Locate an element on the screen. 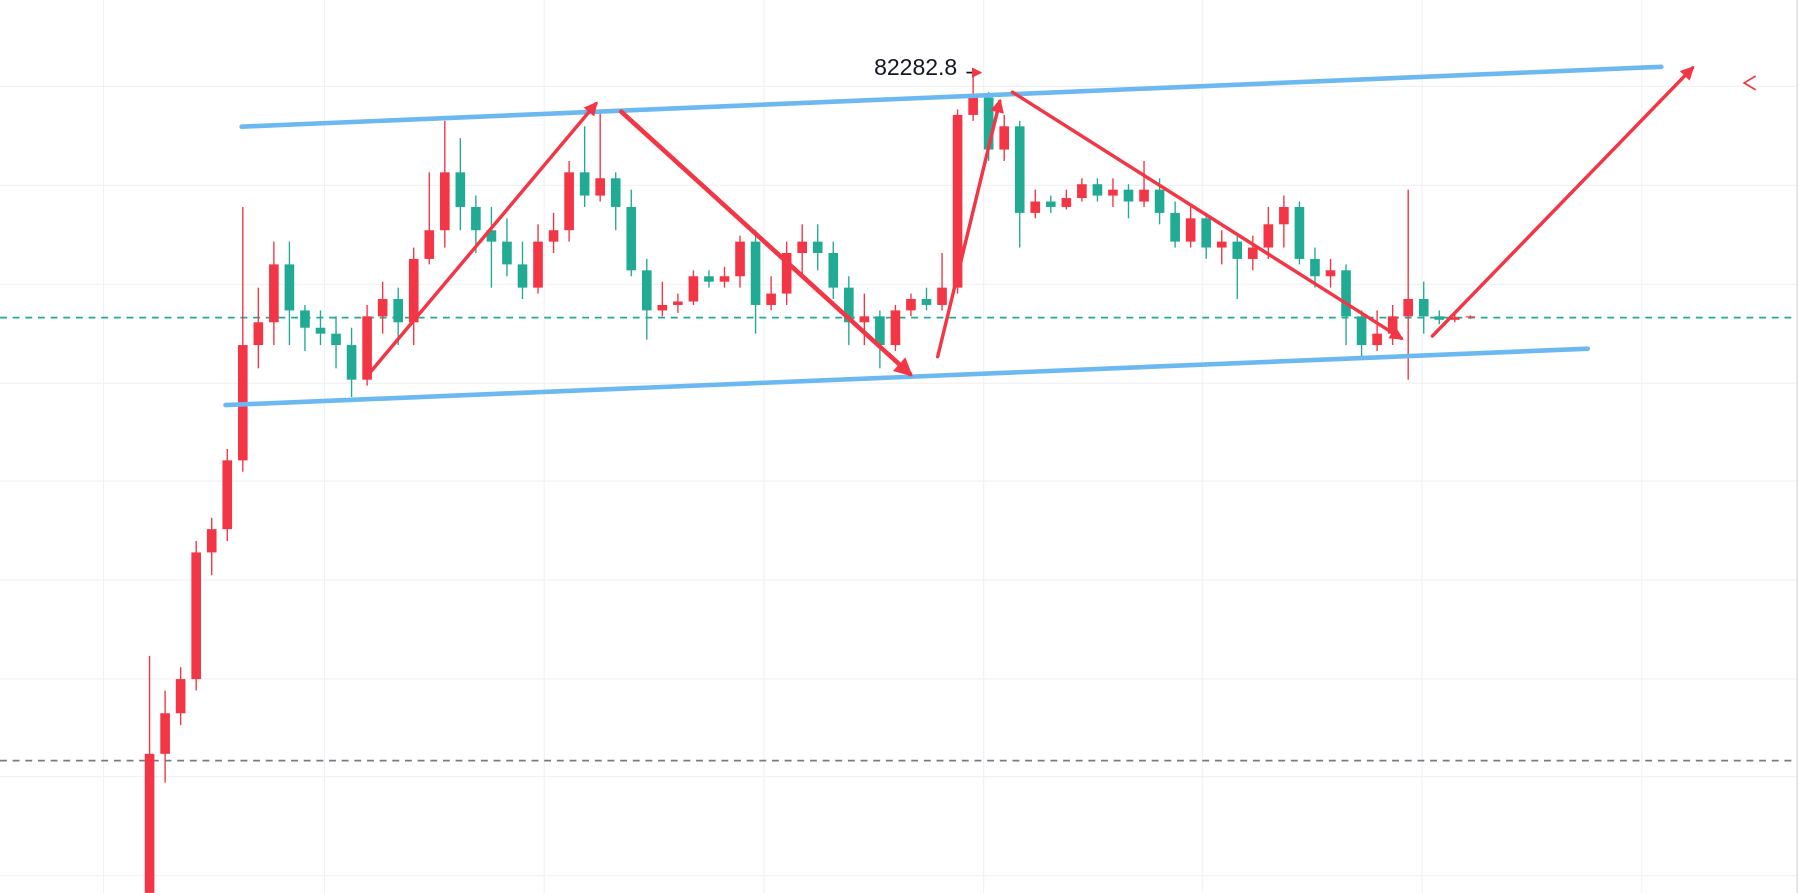  high-annotation: 82282.8 is located at coordinates (928, 67).